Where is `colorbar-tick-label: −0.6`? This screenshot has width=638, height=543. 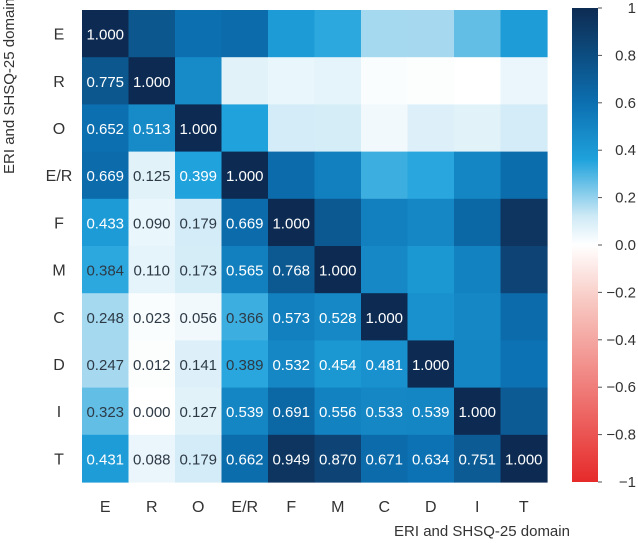 colorbar-tick-label: −0.6 is located at coordinates (621, 387).